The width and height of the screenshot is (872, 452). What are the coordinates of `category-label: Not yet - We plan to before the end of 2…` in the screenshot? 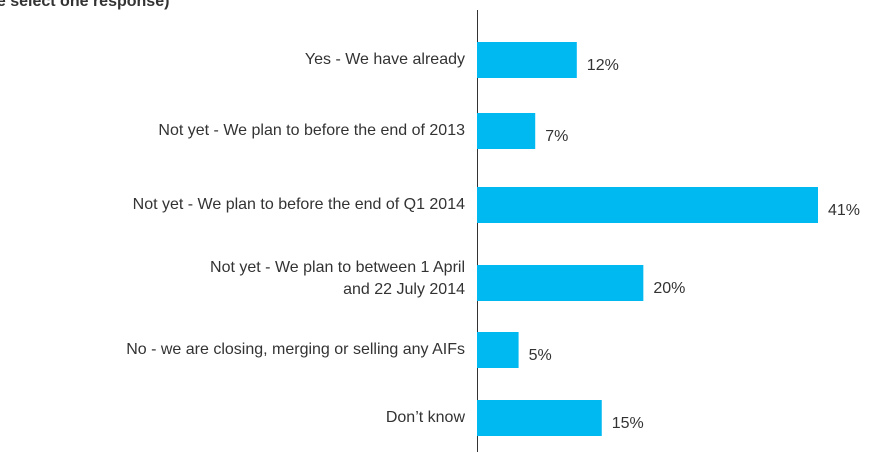 It's located at (311, 130).